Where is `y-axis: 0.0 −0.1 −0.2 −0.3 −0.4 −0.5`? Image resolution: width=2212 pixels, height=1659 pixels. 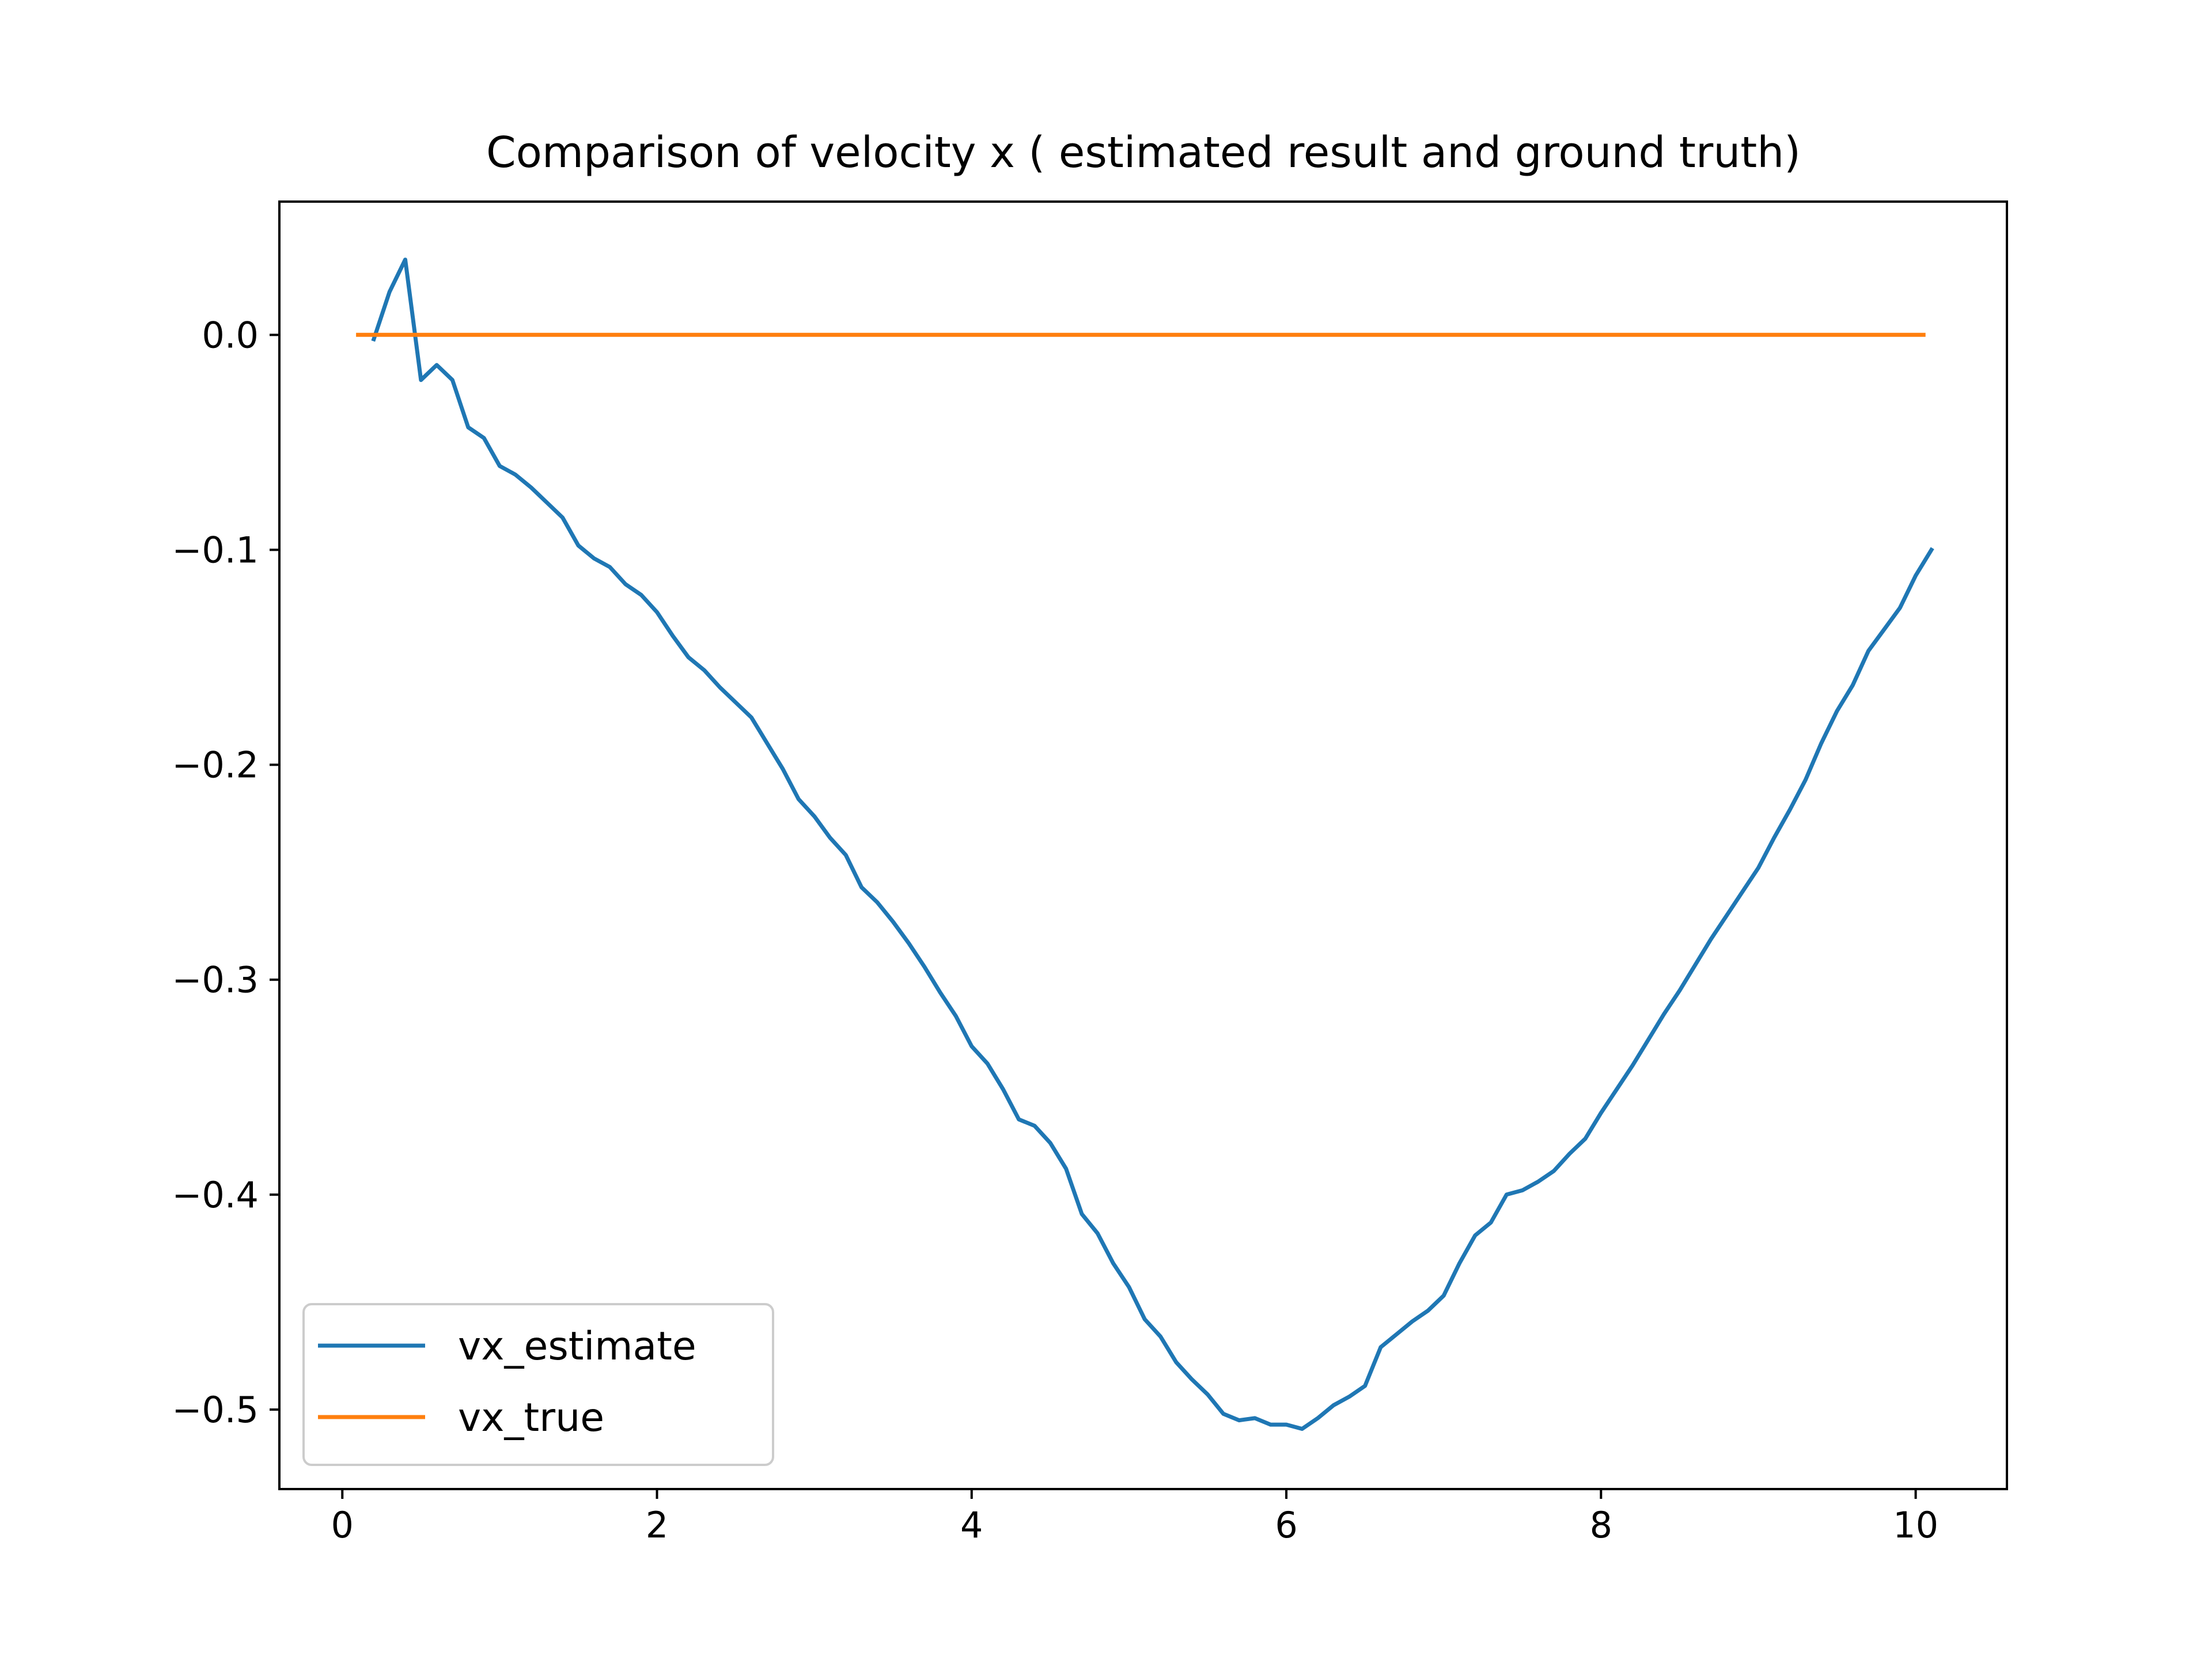 y-axis: 0.0 −0.1 −0.2 −0.3 −0.4 −0.5 is located at coordinates (225, 872).